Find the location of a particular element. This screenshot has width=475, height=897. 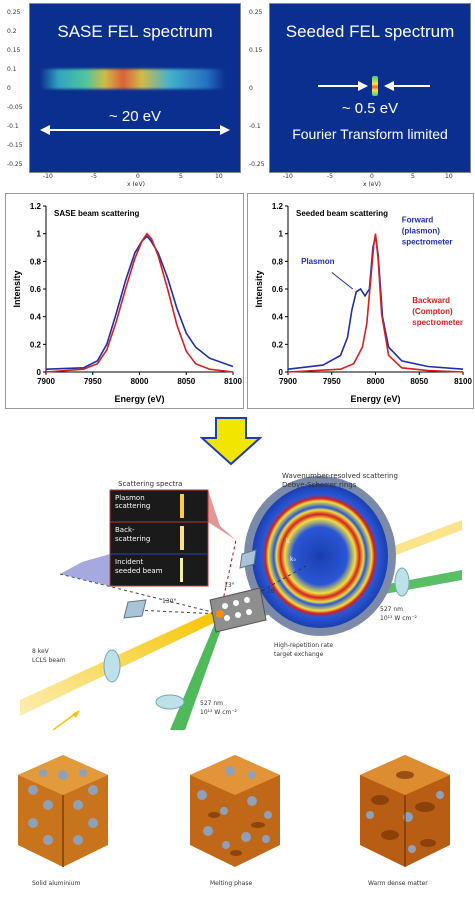

sase-spectrum-image: SASE FEL spectrum ~ 20 eV is located at coordinates (135, 88).